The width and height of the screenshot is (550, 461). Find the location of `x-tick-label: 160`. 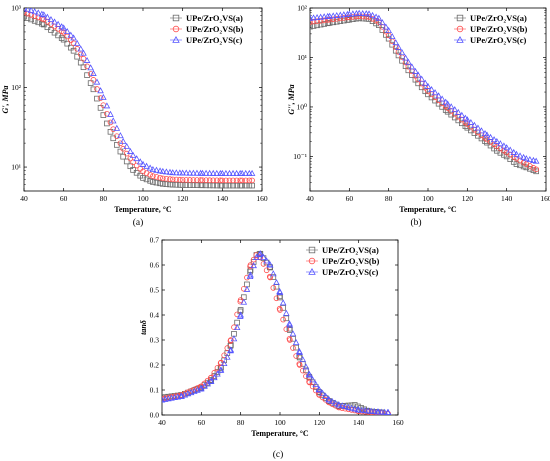

x-tick-label: 160 is located at coordinates (398, 422).